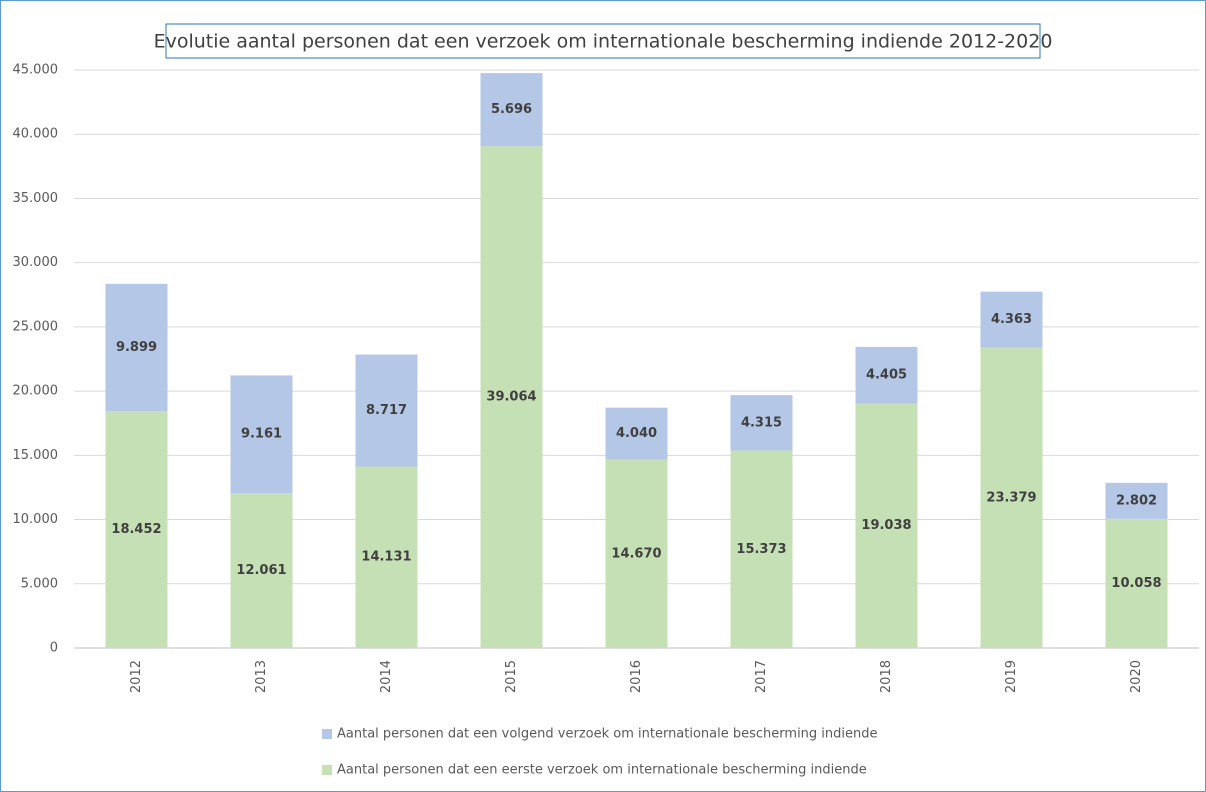  I want to click on value-label: 14.131, so click(386, 557).